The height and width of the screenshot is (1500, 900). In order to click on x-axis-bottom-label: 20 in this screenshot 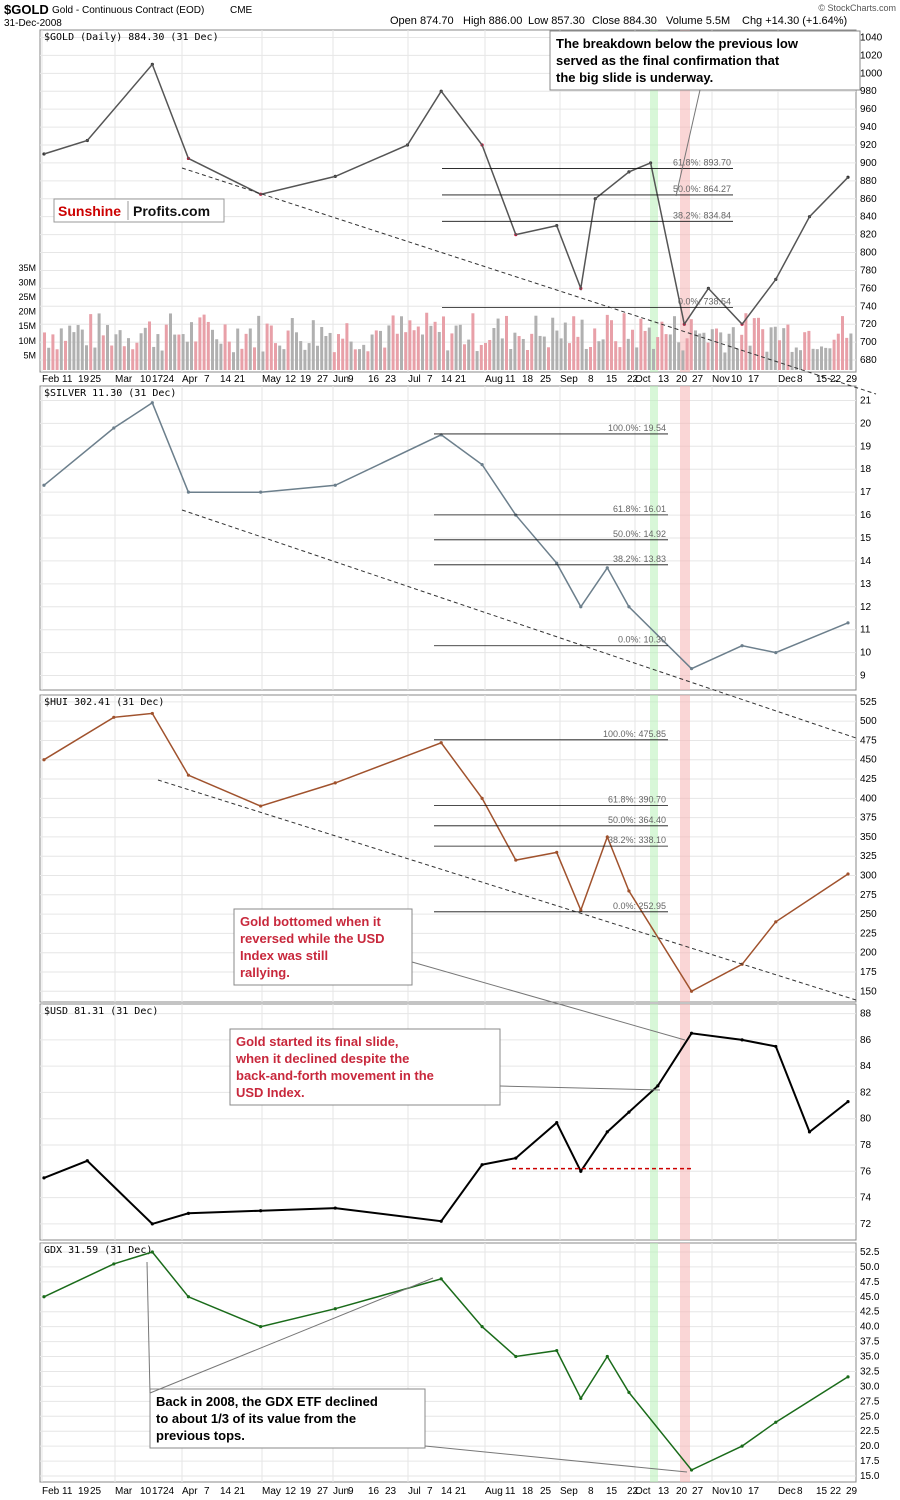, I will do `click(682, 1491)`.